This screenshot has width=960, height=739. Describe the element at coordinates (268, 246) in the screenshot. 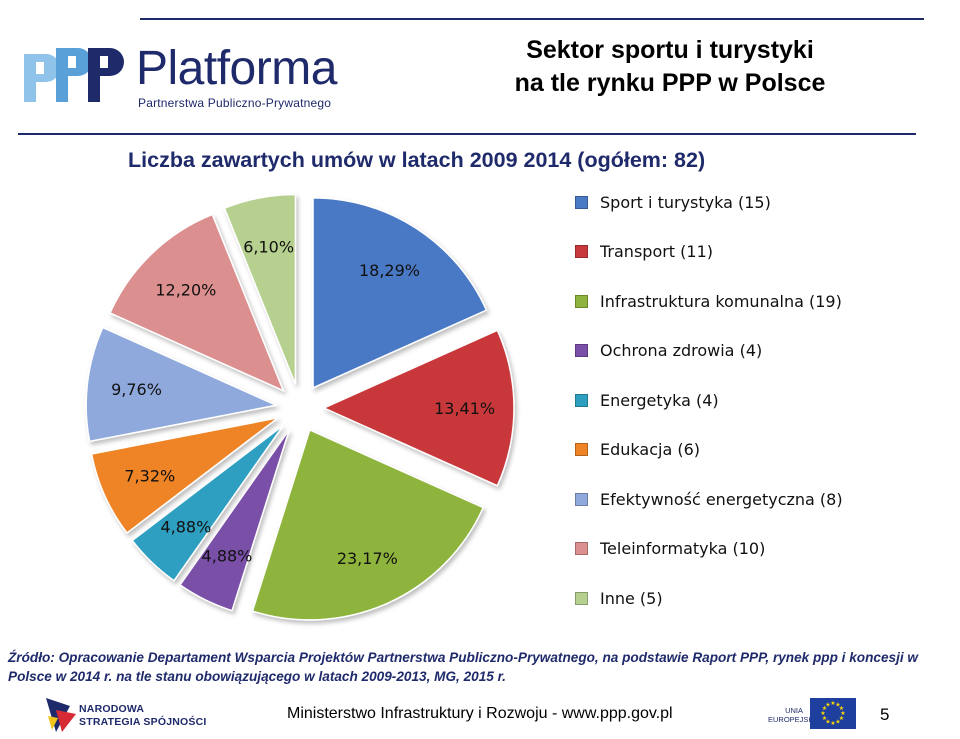

I see `slice-percent-label: 6,10%` at that location.